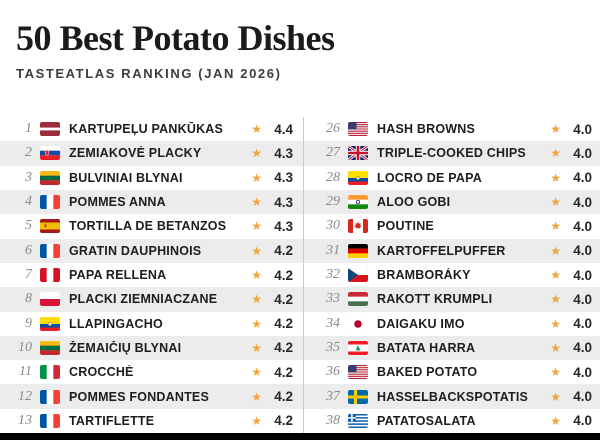 The height and width of the screenshot is (440, 600). I want to click on latvia-flag-icon, so click(50, 129).